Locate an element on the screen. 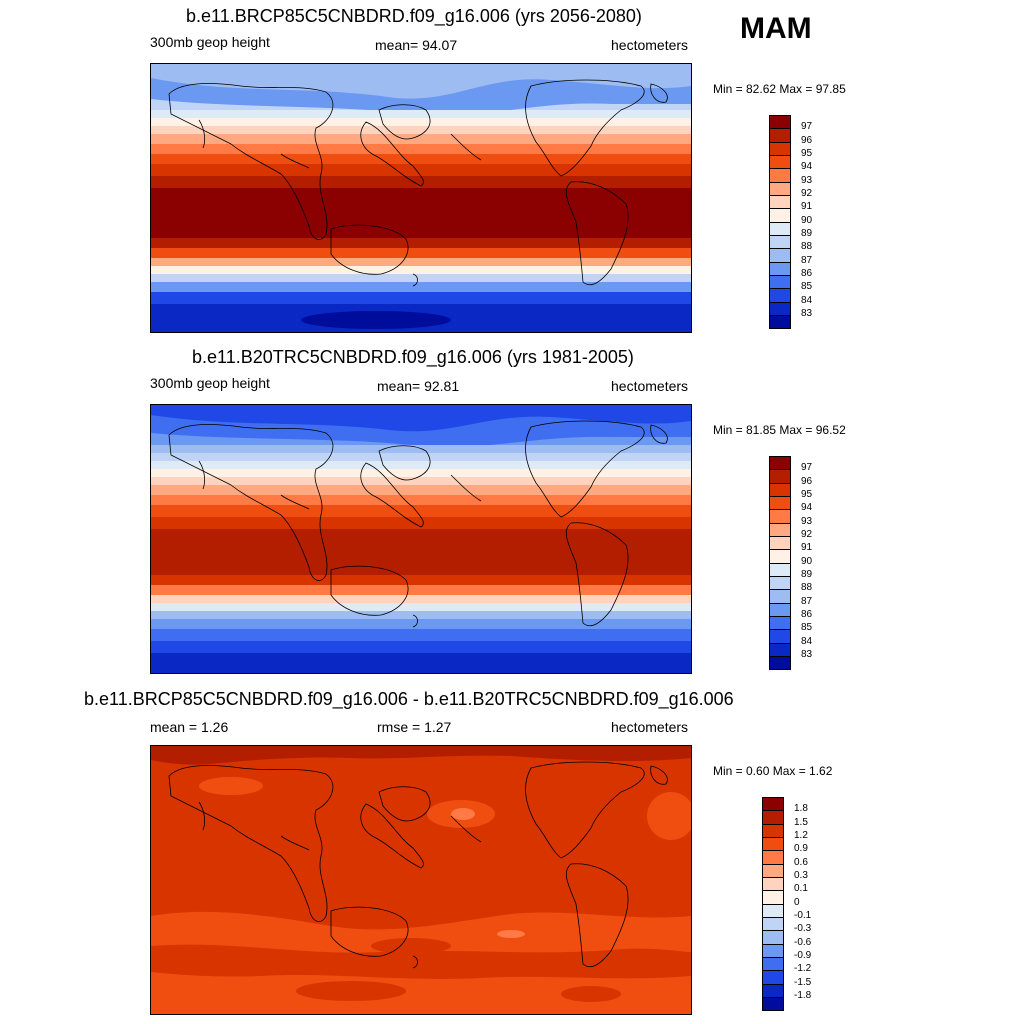 The width and height of the screenshot is (1024, 1024). panel-2-mean: mean= 92.81 is located at coordinates (418, 386).